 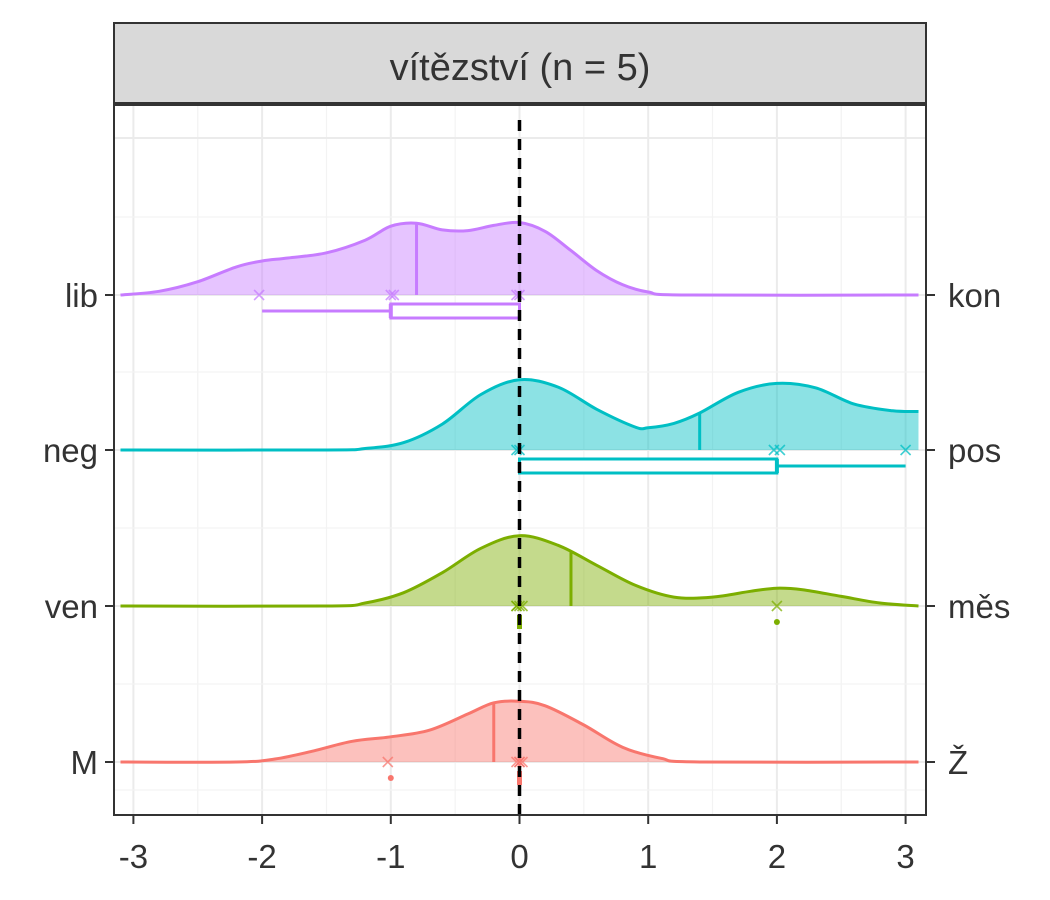 What do you see at coordinates (133, 856) in the screenshot?
I see `x-tick-label: -3` at bounding box center [133, 856].